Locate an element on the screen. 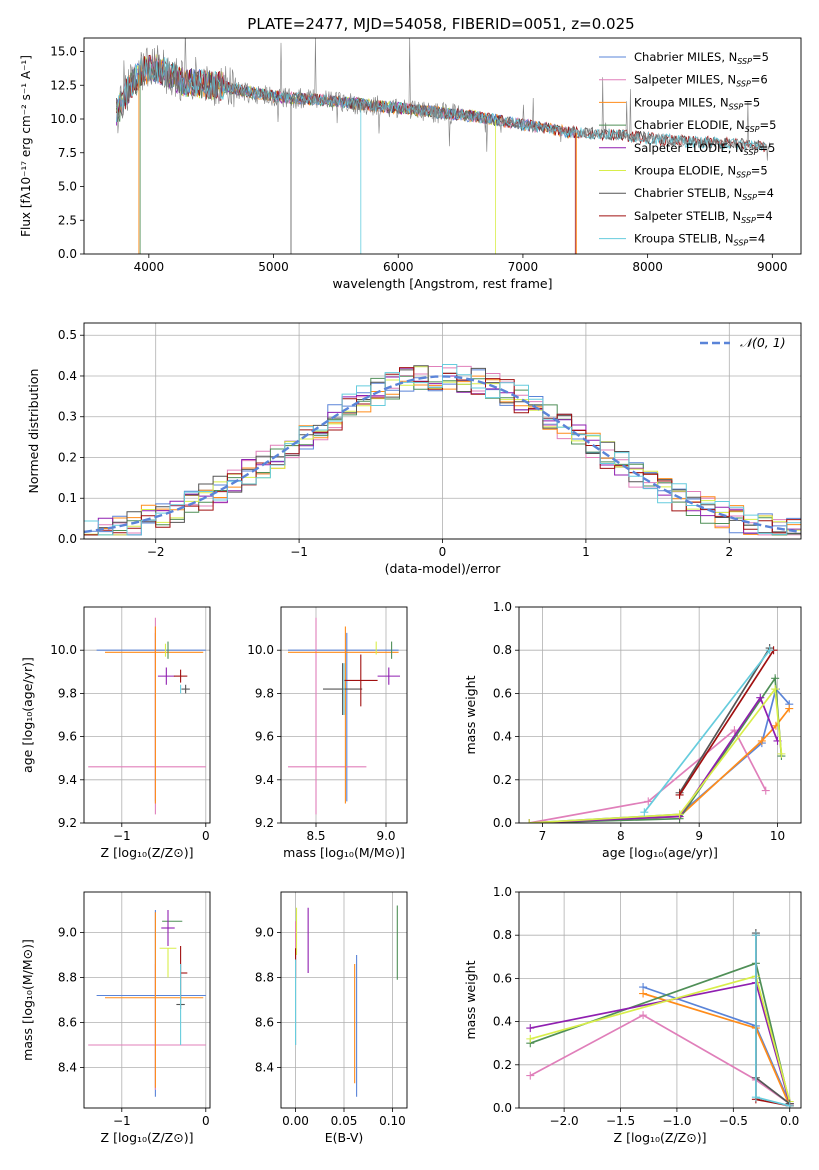  panel-mass_vs_ebv: 0.00 0.05 0.10 8.4 8.6 8.8 9.0 E(B-V) is located at coordinates (331, 1018).